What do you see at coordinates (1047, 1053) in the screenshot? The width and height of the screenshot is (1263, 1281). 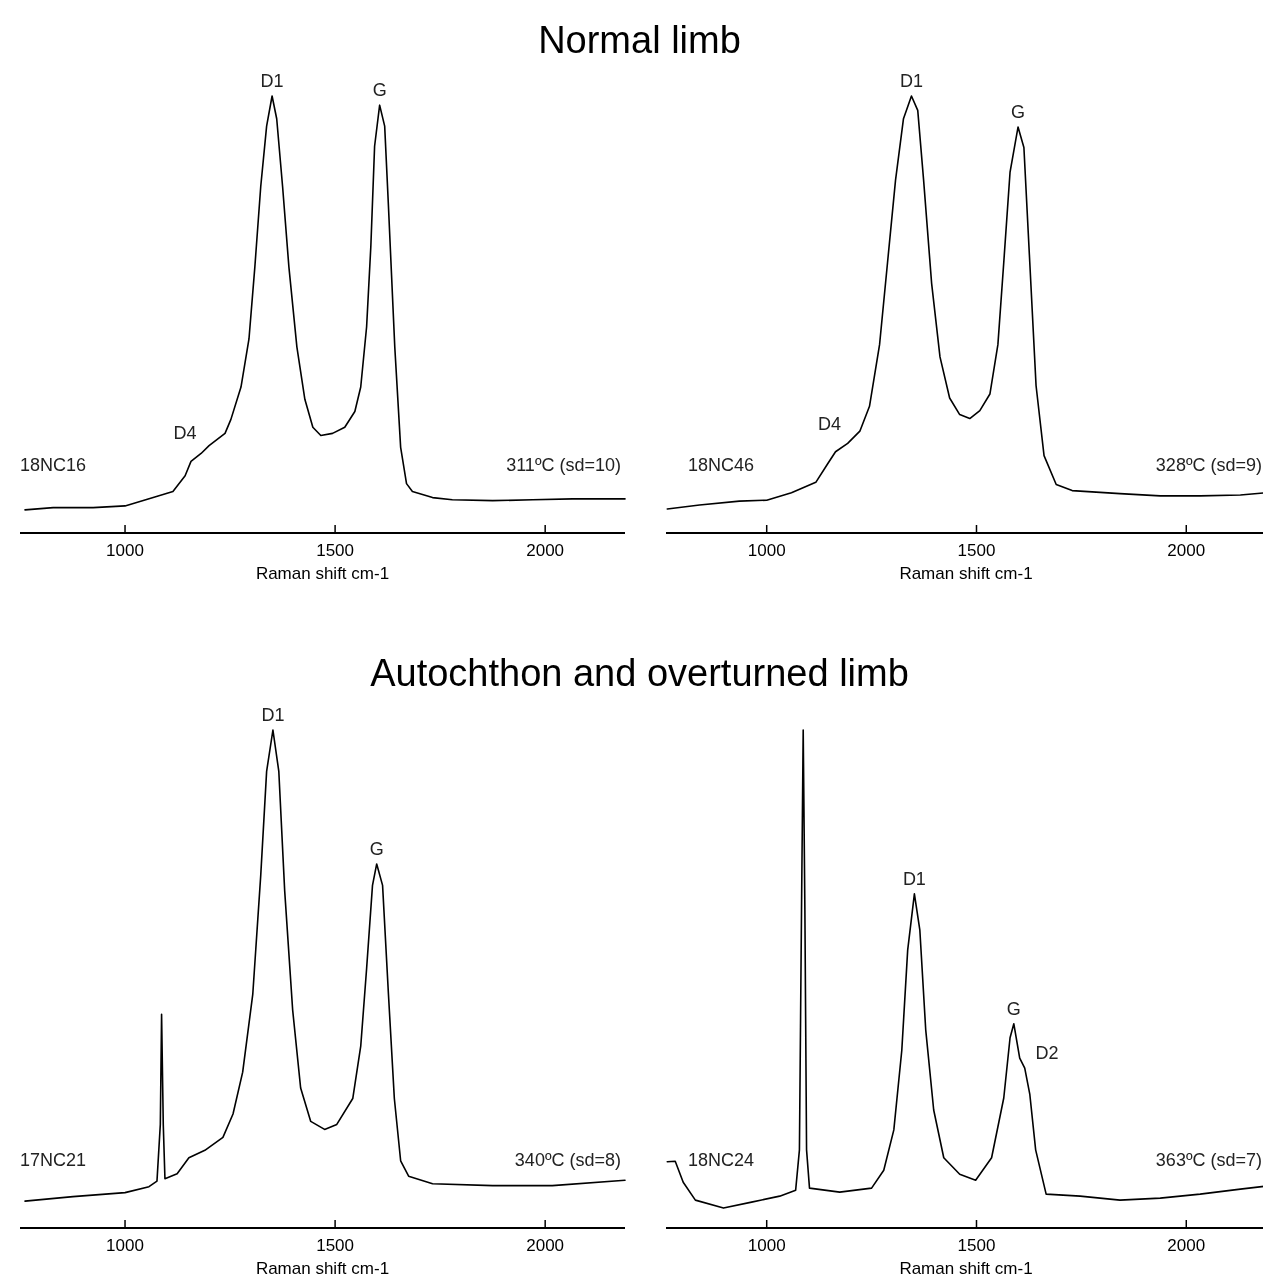 I see `annotation: D2` at bounding box center [1047, 1053].